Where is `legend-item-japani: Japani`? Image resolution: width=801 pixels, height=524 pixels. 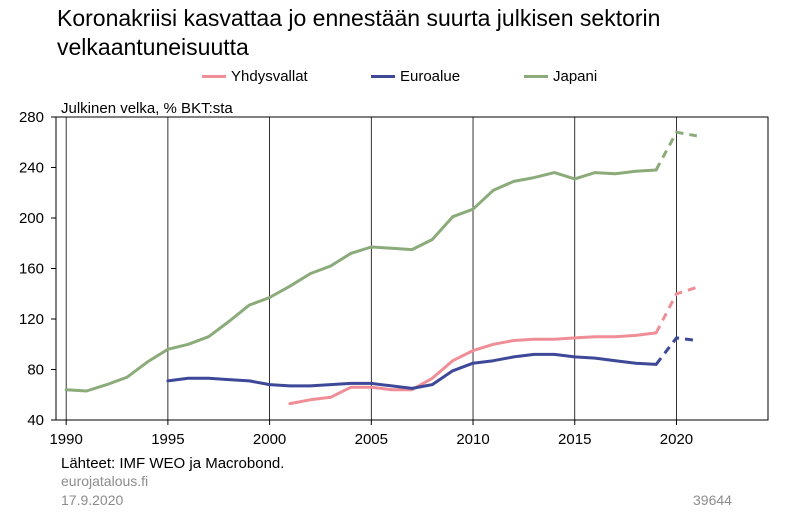
legend-item-japani: Japani is located at coordinates (560, 76).